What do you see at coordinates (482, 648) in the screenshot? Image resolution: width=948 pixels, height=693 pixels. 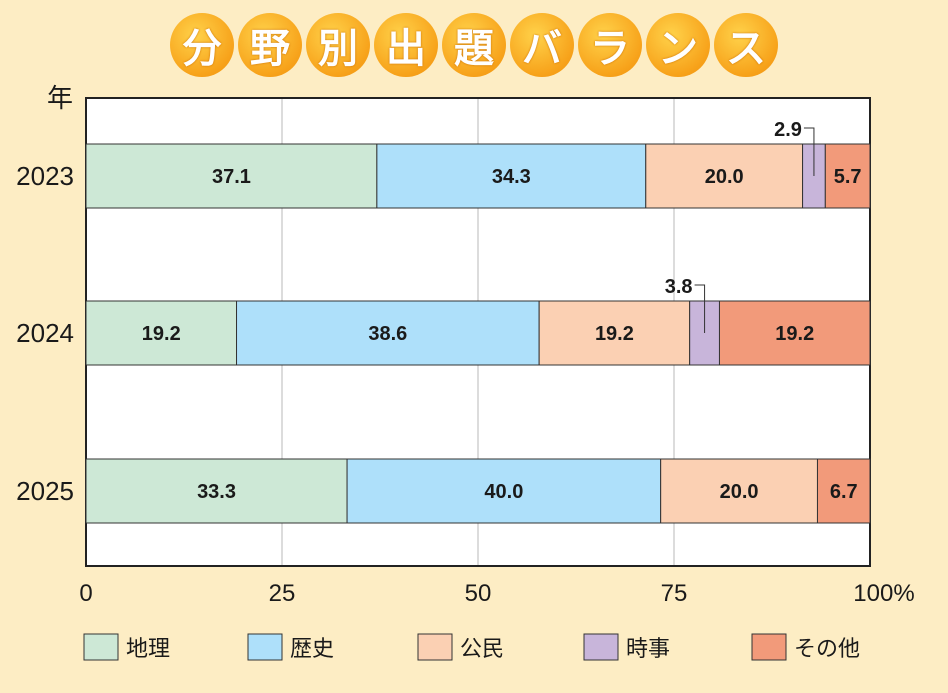 I see `legend-label: 公民` at bounding box center [482, 648].